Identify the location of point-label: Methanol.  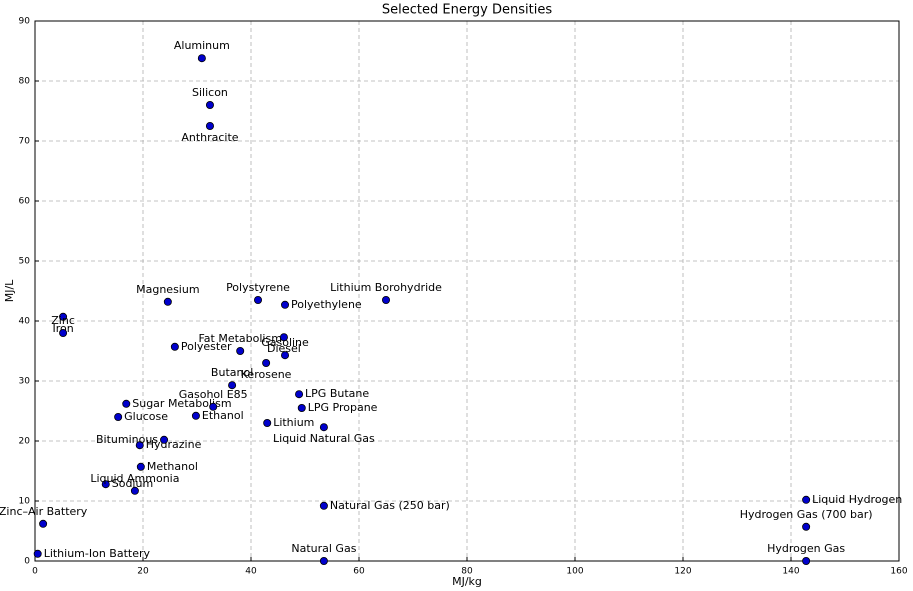
(172, 466).